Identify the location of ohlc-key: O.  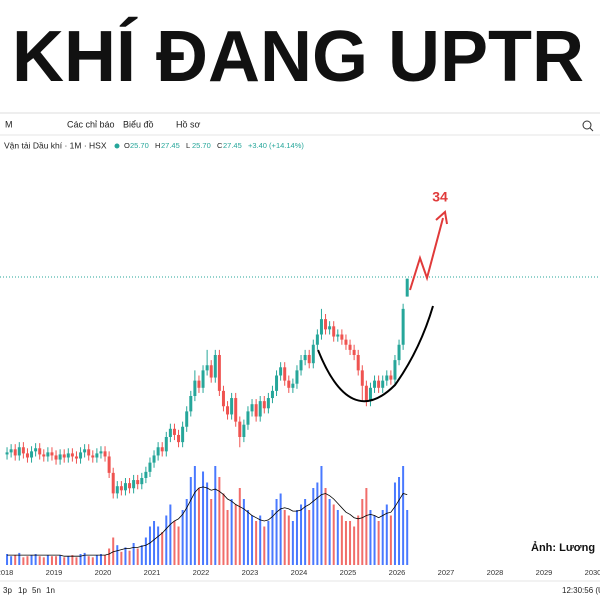
(127, 145).